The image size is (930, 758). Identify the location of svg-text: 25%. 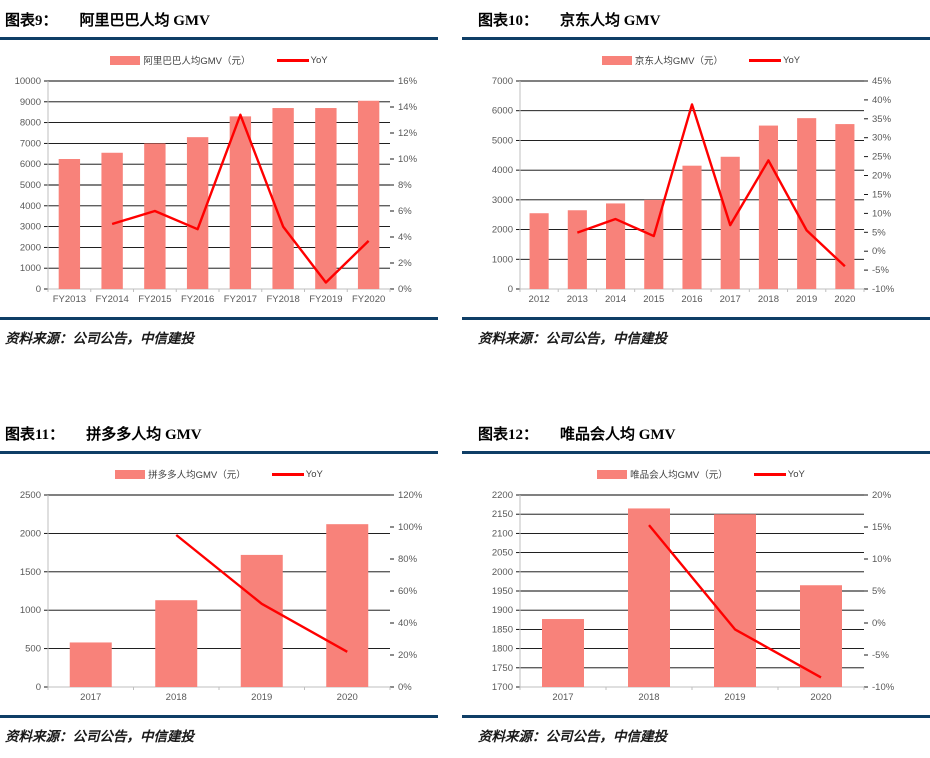
(882, 157).